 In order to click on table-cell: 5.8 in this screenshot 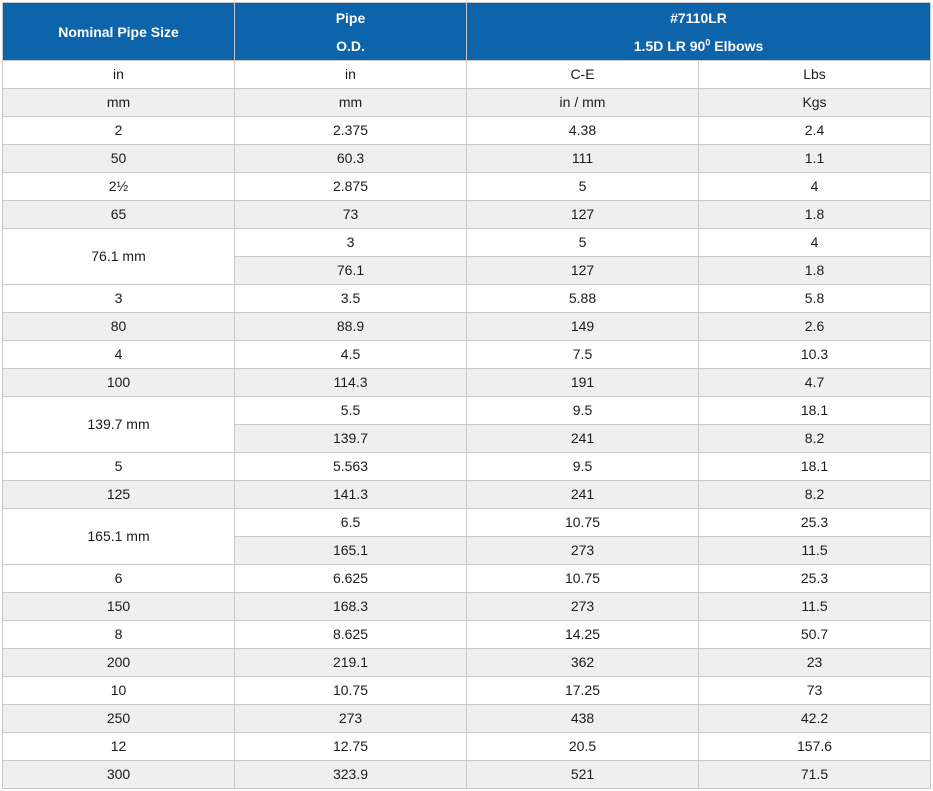, I will do `click(814, 298)`.